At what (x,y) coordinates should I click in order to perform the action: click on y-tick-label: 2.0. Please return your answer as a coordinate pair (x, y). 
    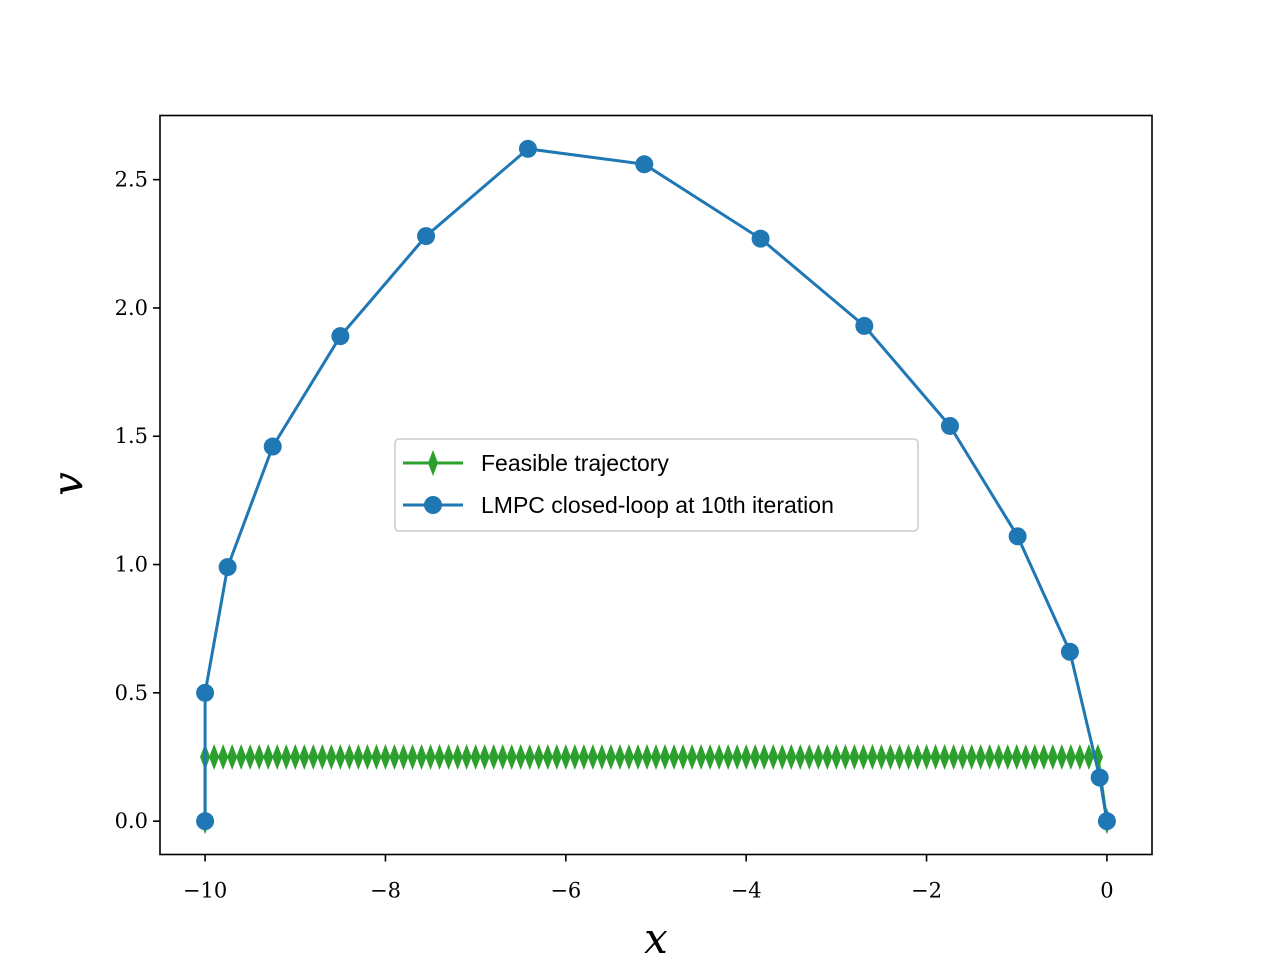
    Looking at the image, I should click on (131, 308).